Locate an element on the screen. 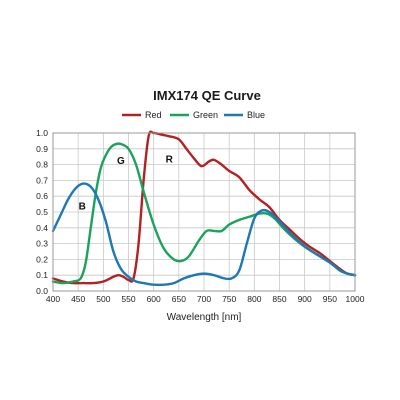 The image size is (400, 400). curve-label-b: B is located at coordinates (82, 207).